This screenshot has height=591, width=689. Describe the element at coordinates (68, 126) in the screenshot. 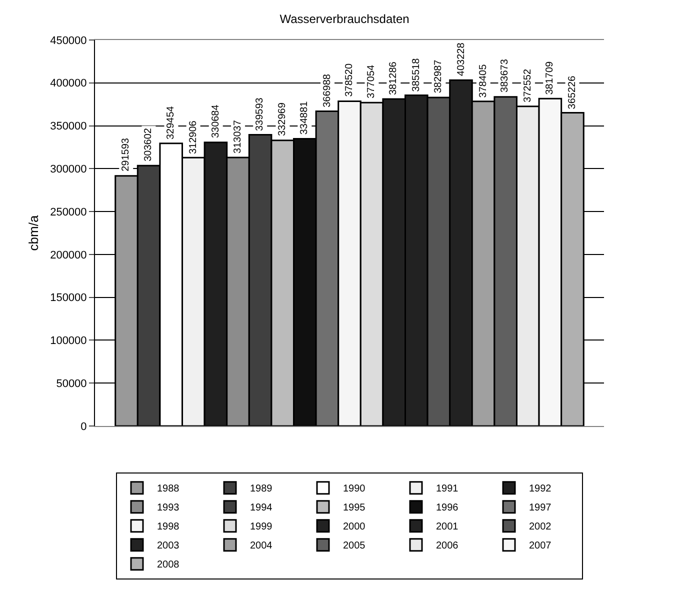

I see `y-tick-label: 350000` at that location.